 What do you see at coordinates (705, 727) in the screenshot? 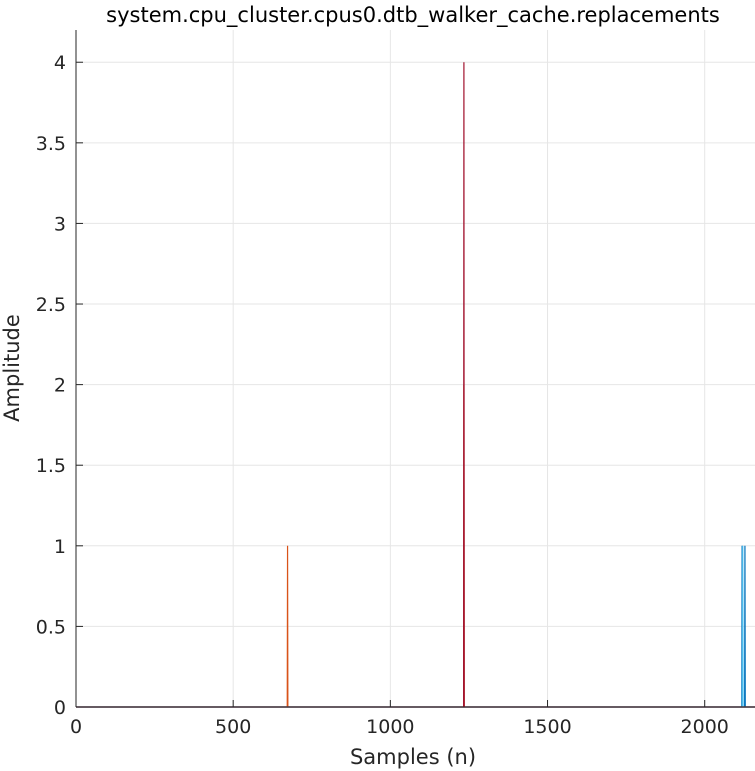
I see `x-tick-label: 2000` at bounding box center [705, 727].